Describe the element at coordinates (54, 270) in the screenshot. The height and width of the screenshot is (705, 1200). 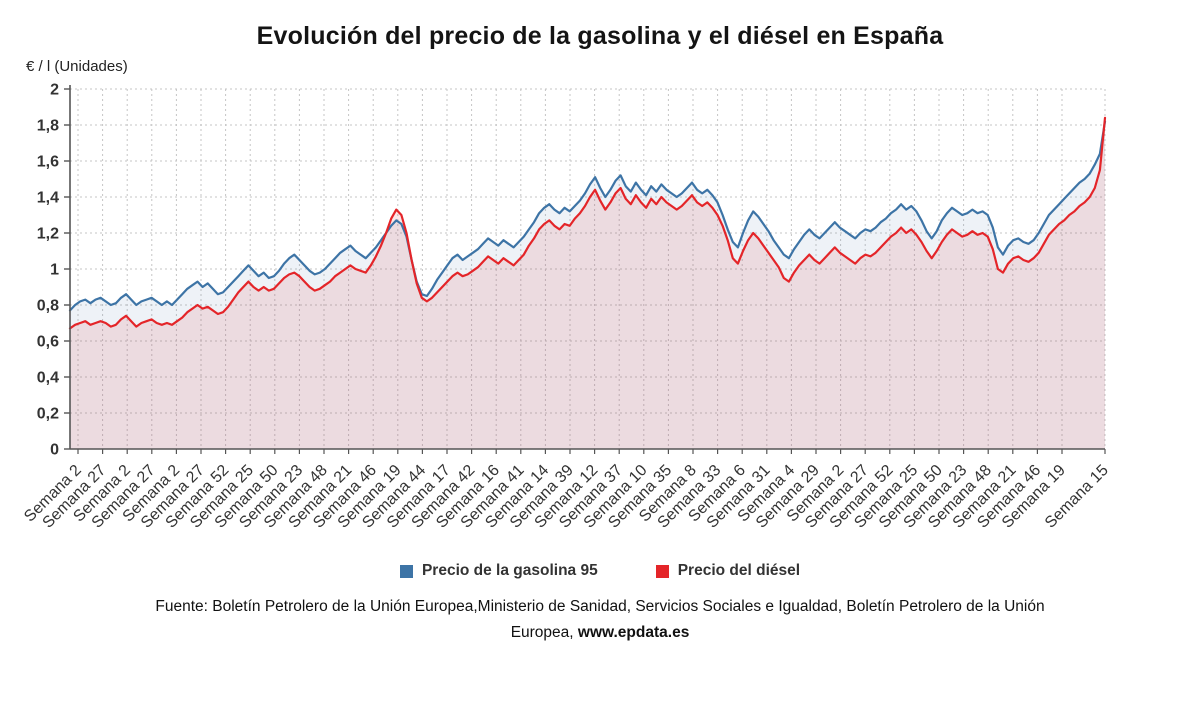
I see `svg-text: 1` at that location.